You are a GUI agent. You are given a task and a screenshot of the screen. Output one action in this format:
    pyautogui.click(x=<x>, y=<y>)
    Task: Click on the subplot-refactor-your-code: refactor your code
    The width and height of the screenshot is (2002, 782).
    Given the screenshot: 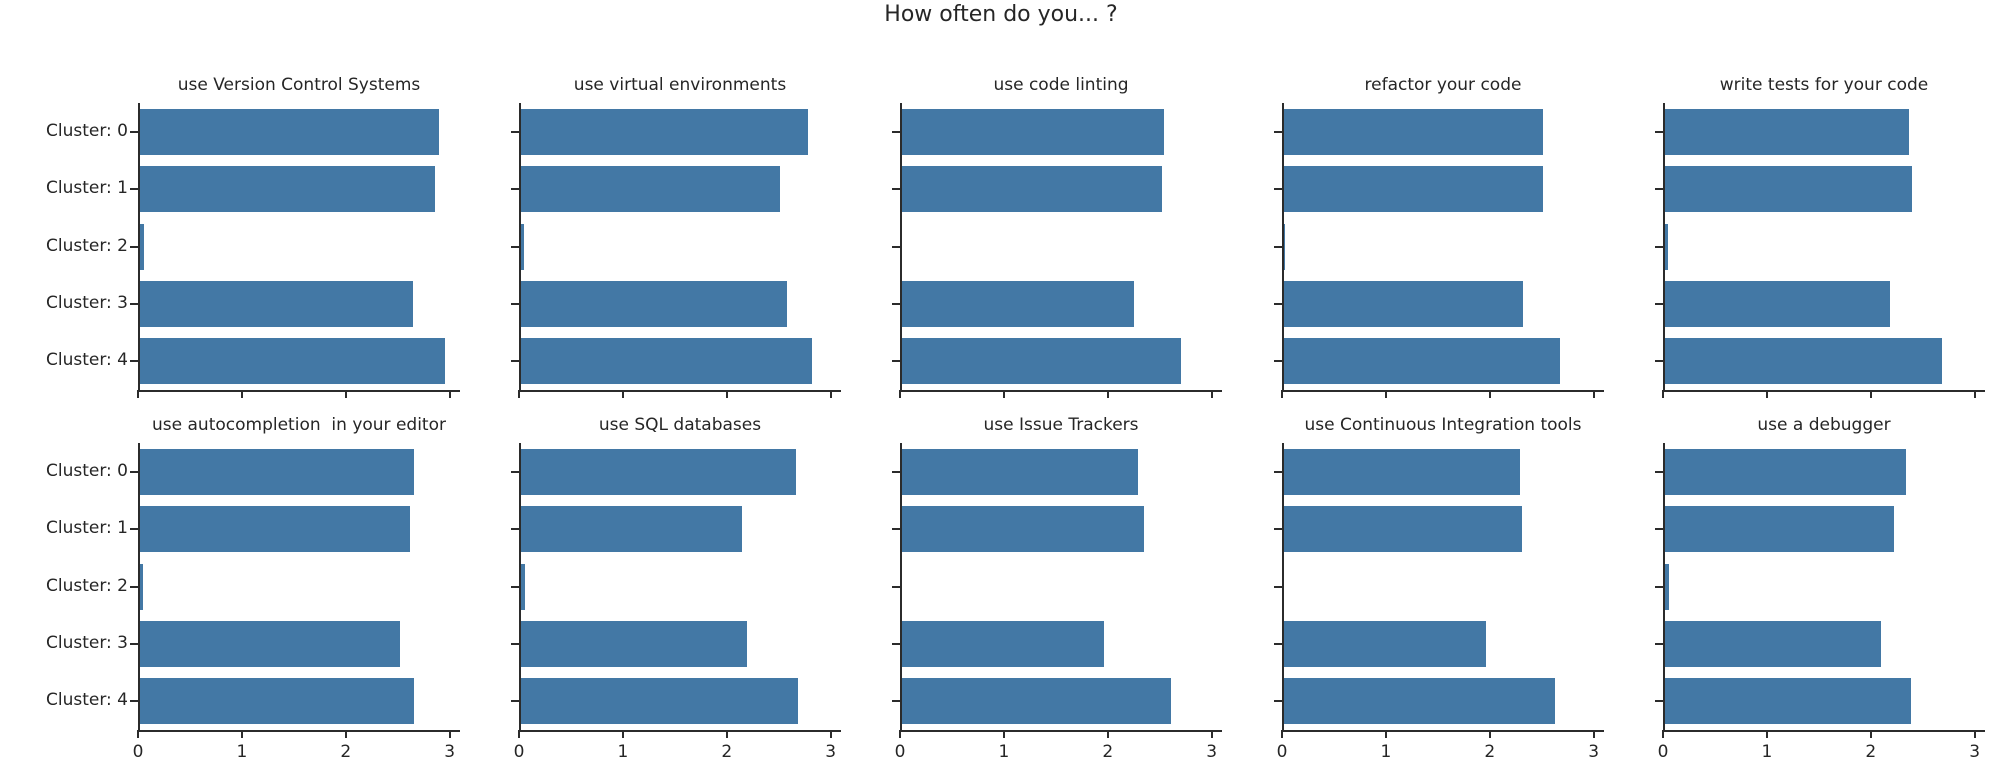 What is the action you would take?
    pyautogui.click(x=1439, y=236)
    